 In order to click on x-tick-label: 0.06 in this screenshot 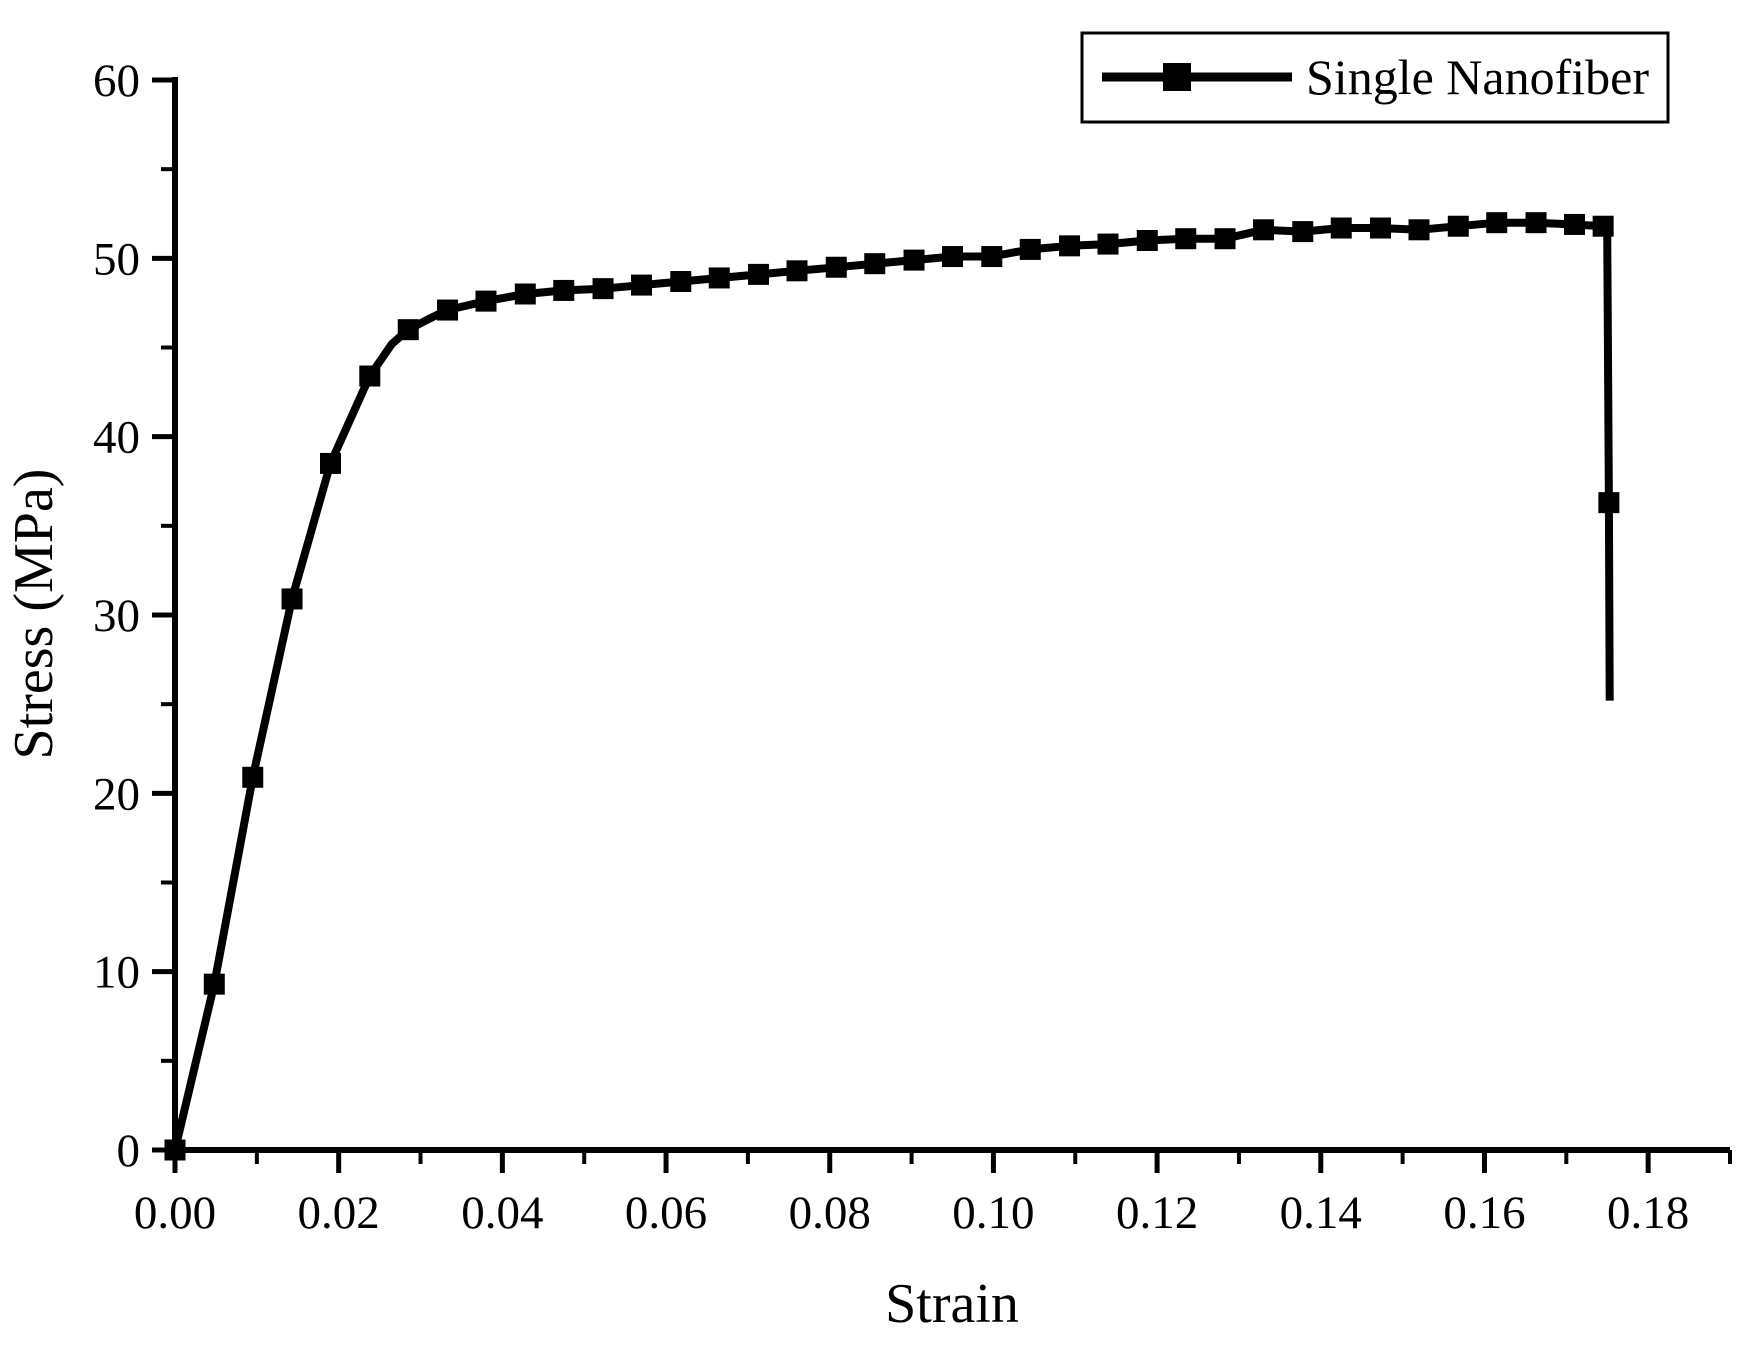, I will do `click(666, 1213)`.